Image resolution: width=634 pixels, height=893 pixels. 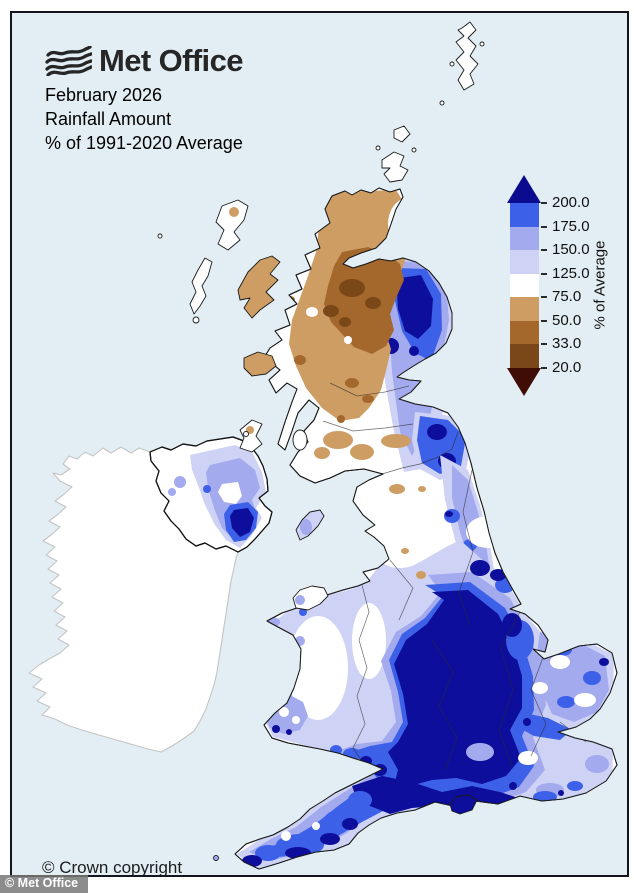 I want to click on legend-tick-label: 150.0, so click(x=571, y=250).